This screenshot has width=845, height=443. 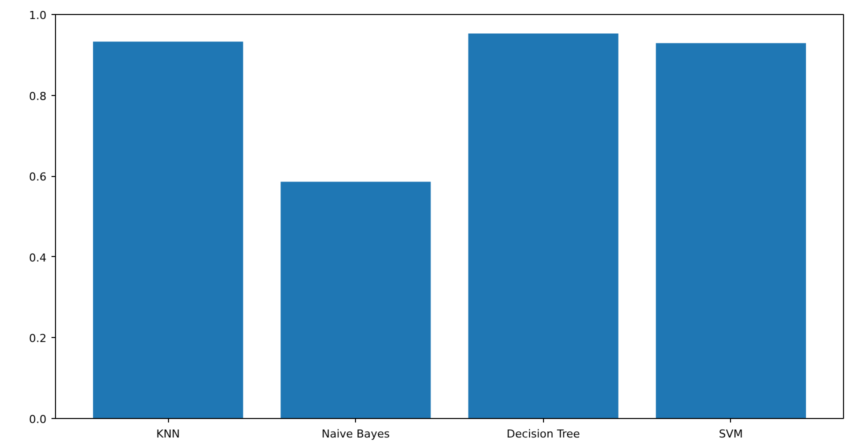 What do you see at coordinates (38, 419) in the screenshot?
I see `y-tick-label: 0.0` at bounding box center [38, 419].